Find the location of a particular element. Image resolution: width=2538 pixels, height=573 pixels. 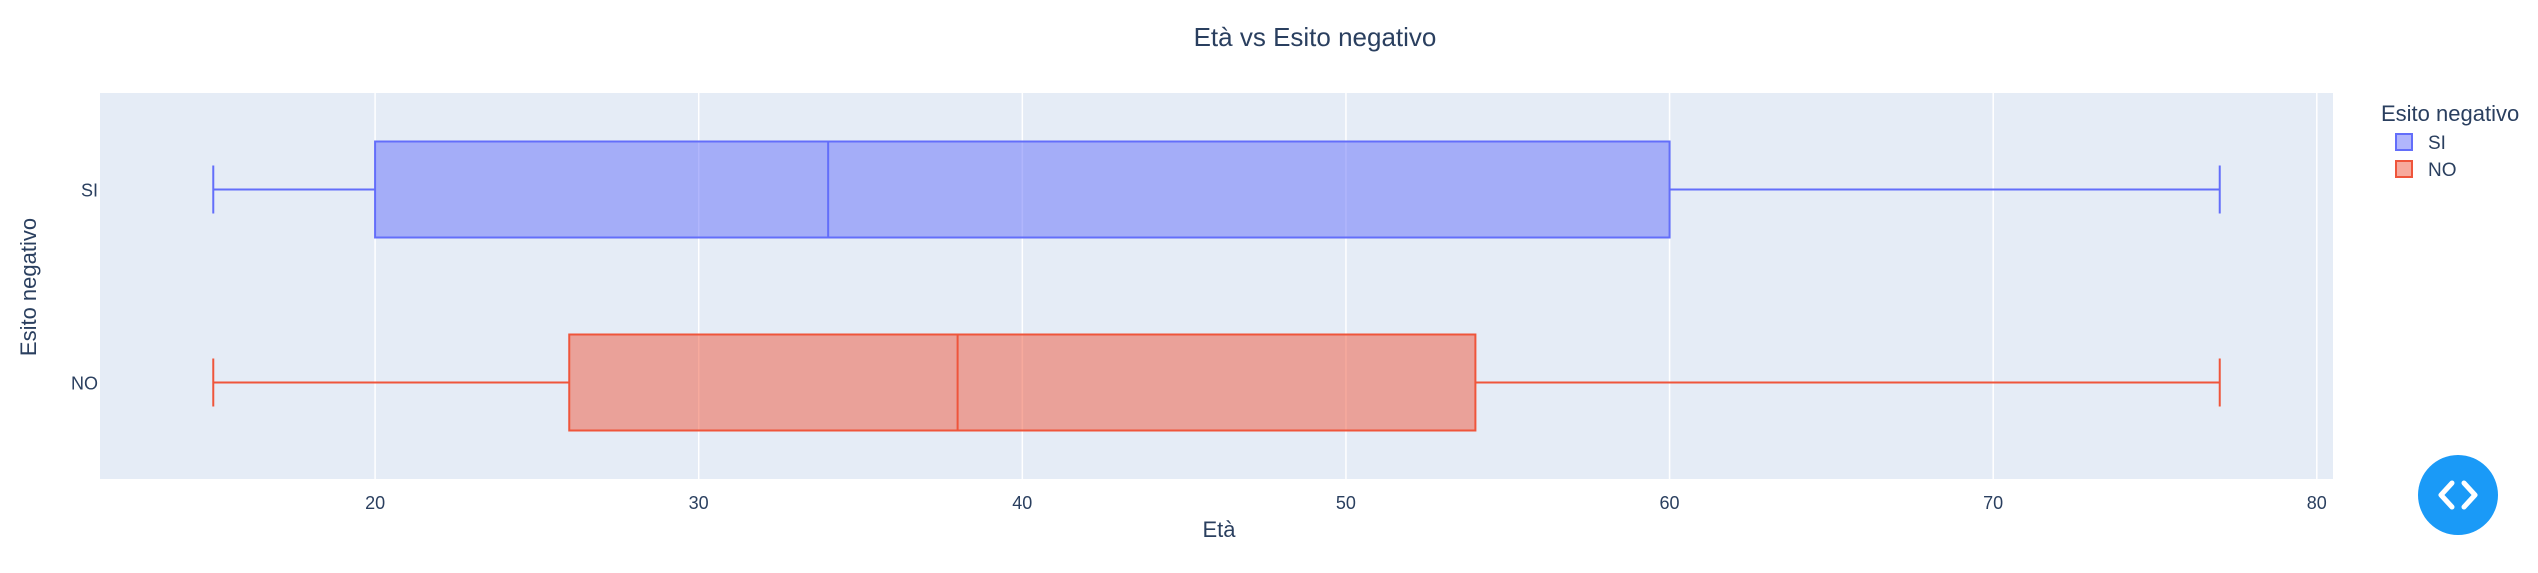

x-axis-title: Età is located at coordinates (1219, 529).